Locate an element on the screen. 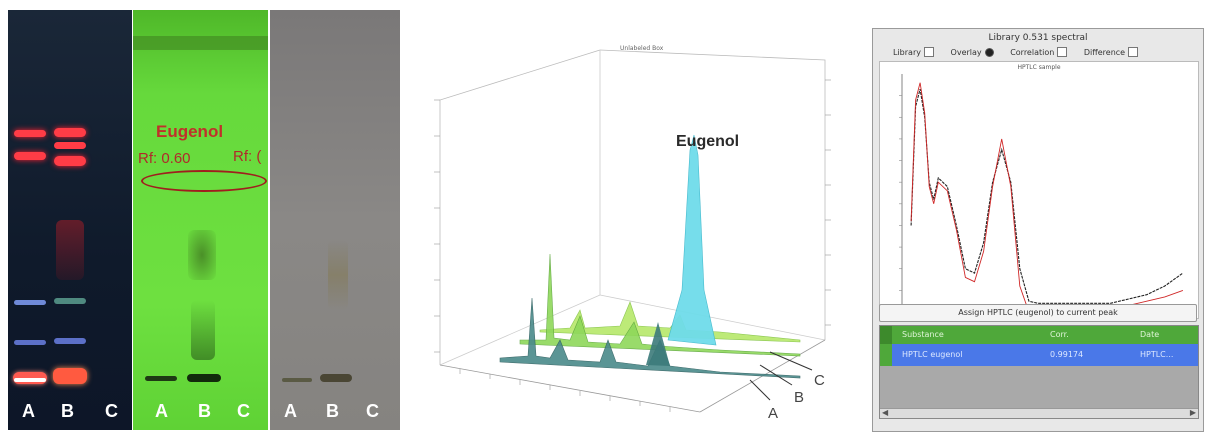  band-lane-b-lower is located at coordinates (203, 330).